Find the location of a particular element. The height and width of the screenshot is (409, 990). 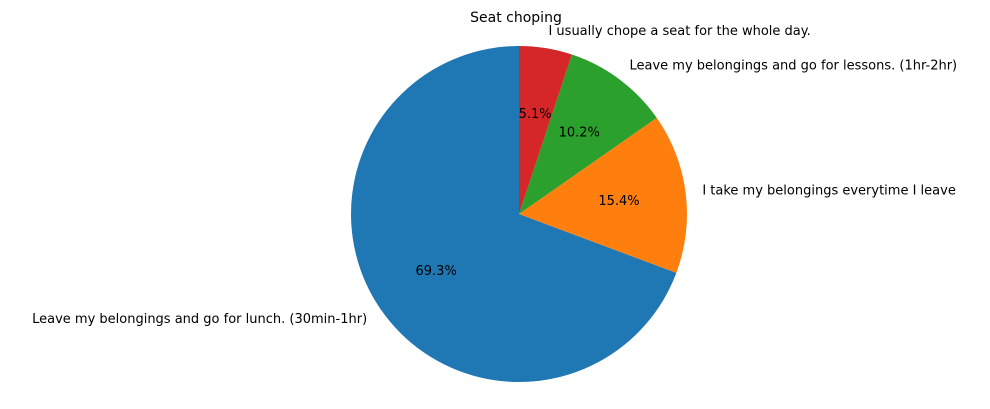

pie-percent-label-1: 69.3% is located at coordinates (436, 271).